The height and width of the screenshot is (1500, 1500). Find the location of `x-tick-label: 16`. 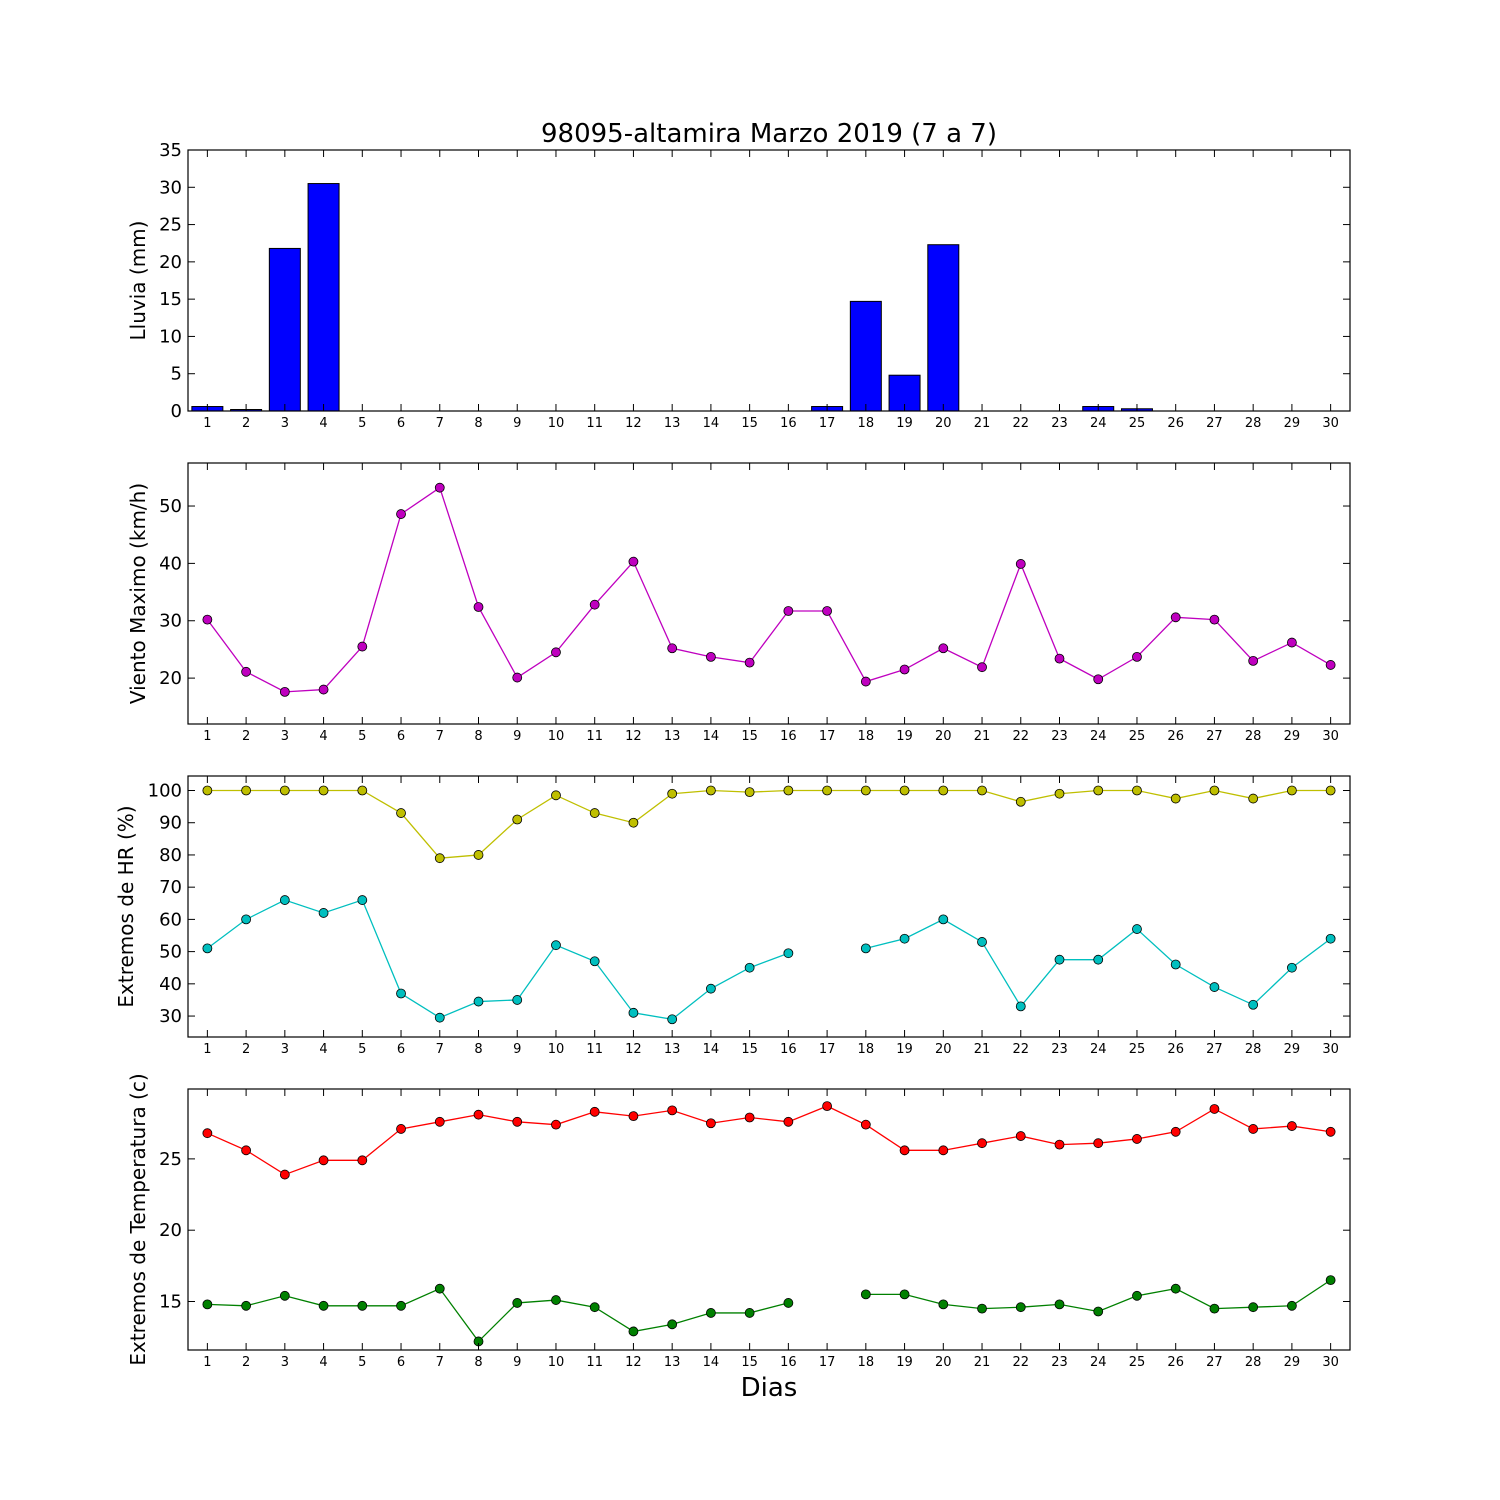

x-tick-label: 16 is located at coordinates (788, 423).